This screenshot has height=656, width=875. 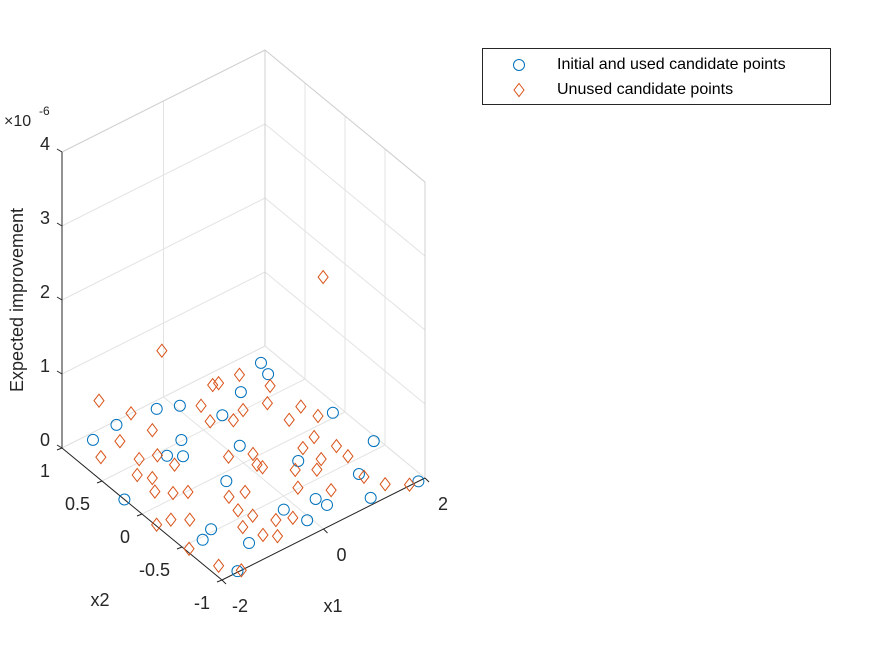 I want to click on z-multiplier: ×10, so click(x=17, y=121).